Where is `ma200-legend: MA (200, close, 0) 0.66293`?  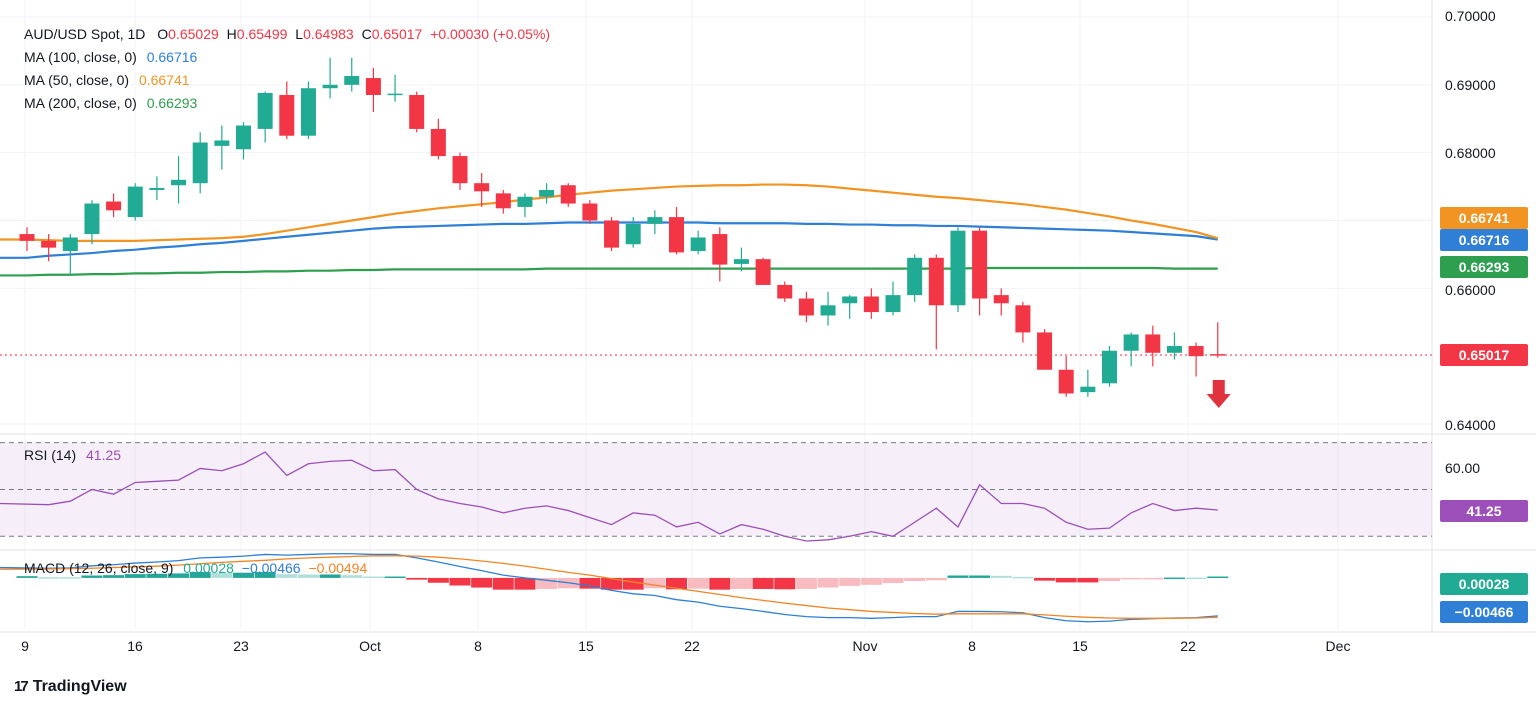
ma200-legend: MA (200, close, 0) 0.66293 is located at coordinates (110, 103).